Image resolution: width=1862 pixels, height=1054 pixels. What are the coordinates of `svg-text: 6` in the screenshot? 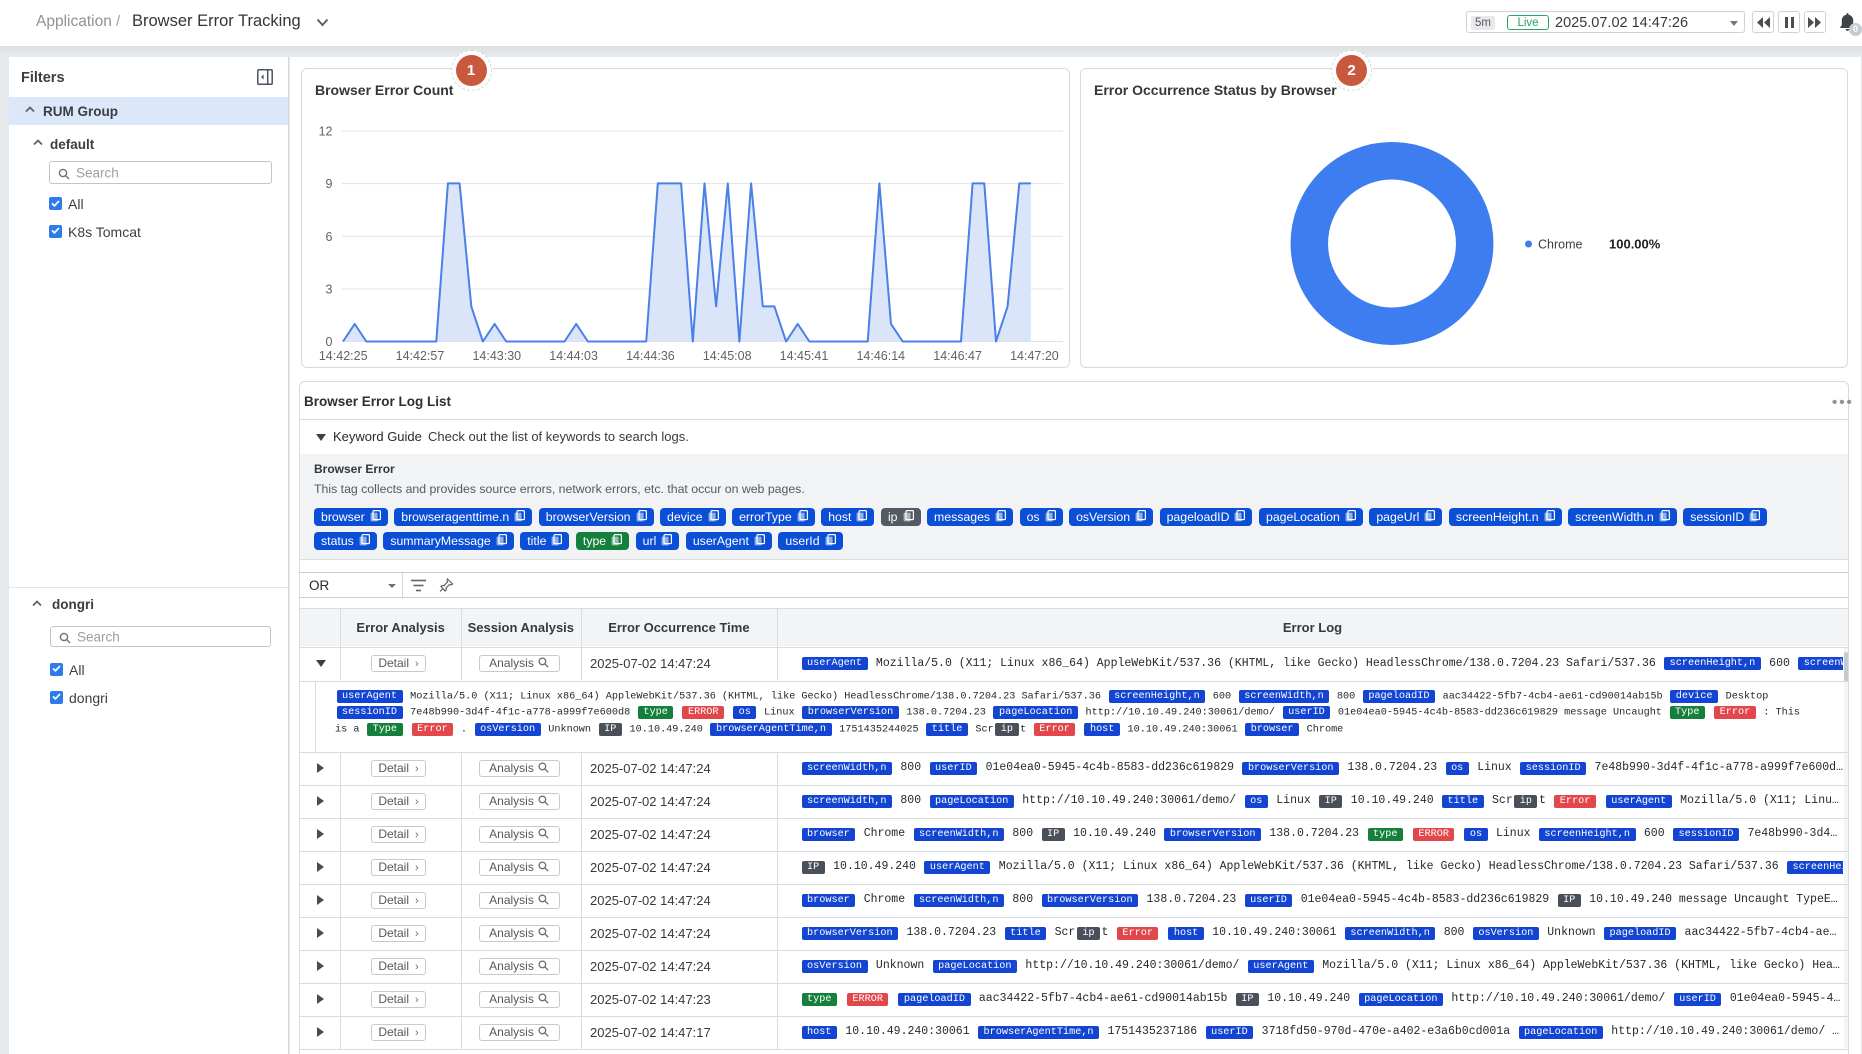 It's located at (329, 237).